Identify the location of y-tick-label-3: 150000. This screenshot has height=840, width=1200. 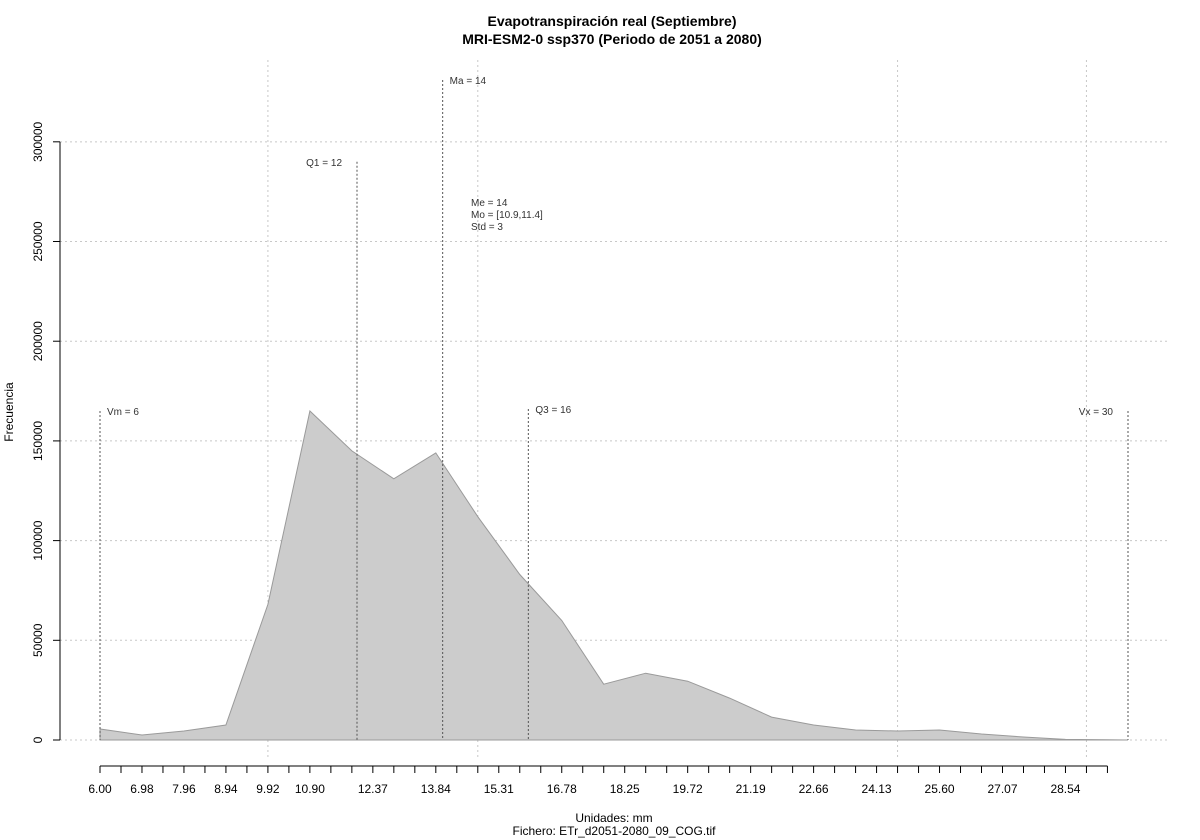
(38, 441).